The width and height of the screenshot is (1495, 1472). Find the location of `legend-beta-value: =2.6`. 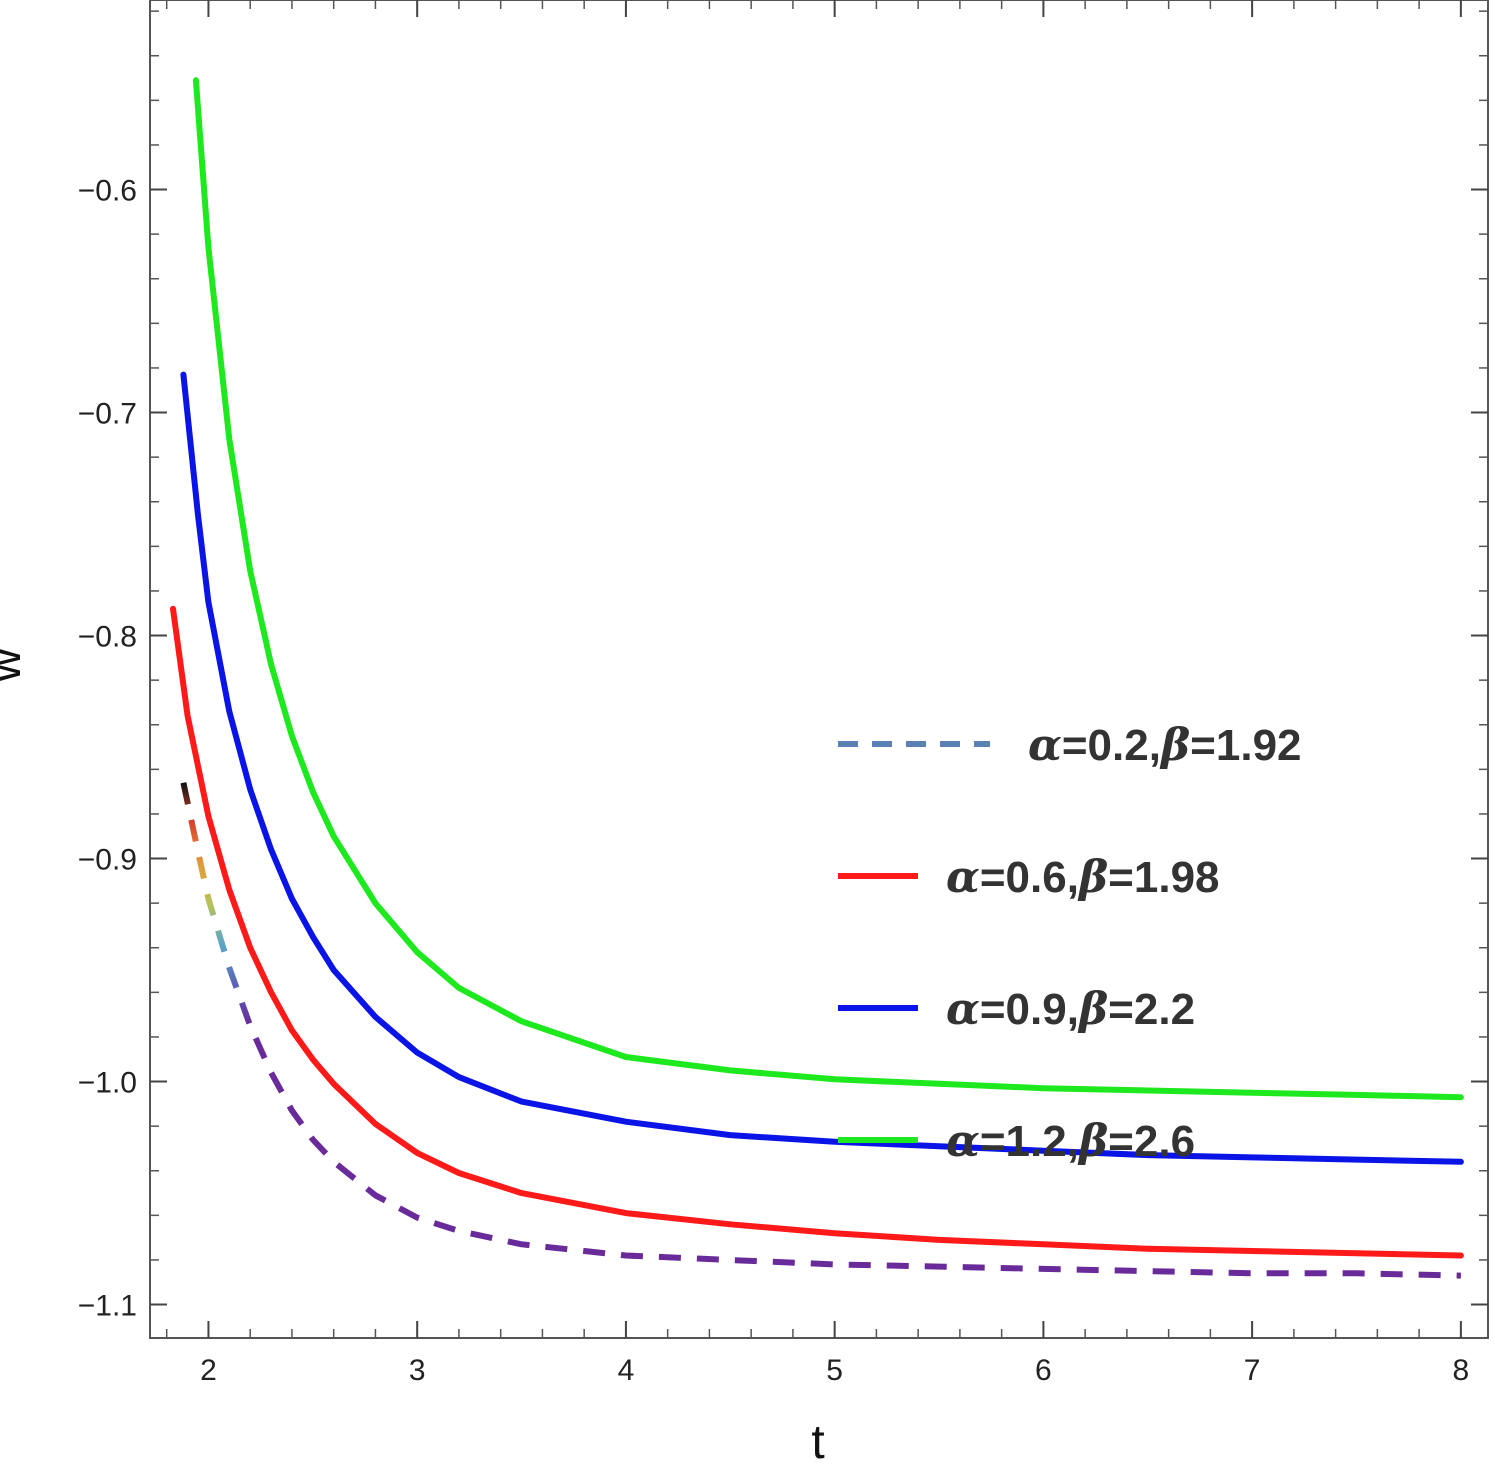

legend-beta-value: =2.6 is located at coordinates (1151, 1141).